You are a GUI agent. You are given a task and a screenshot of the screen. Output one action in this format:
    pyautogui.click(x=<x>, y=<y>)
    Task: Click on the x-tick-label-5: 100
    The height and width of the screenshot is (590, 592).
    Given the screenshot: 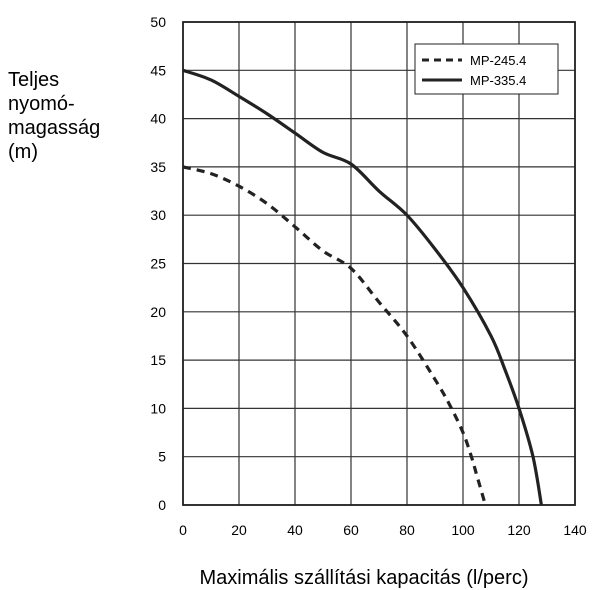 What is the action you would take?
    pyautogui.click(x=463, y=530)
    